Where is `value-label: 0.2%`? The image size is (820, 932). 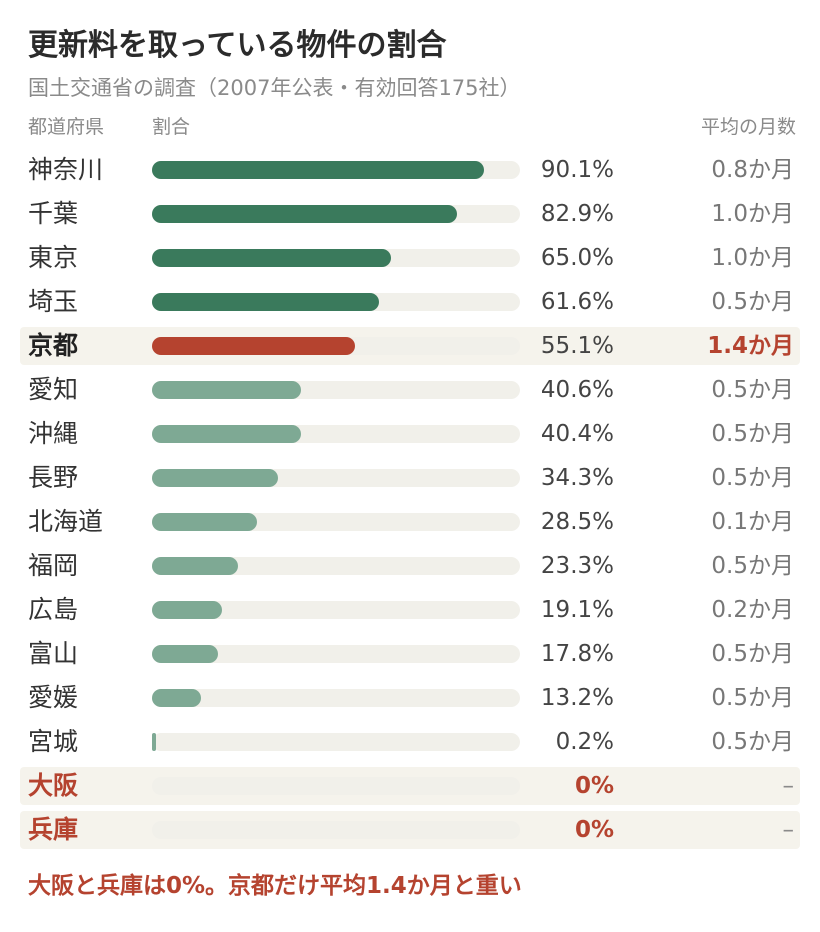
value-label: 0.2% is located at coordinates (584, 742).